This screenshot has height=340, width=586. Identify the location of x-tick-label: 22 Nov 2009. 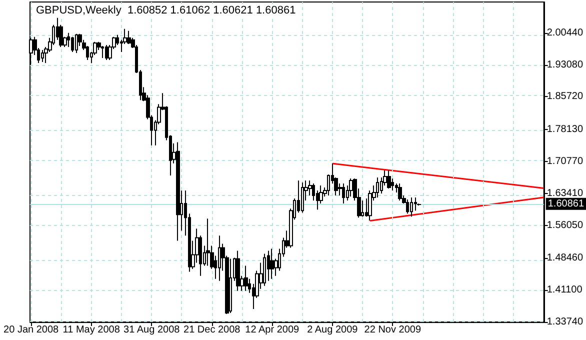
(393, 330).